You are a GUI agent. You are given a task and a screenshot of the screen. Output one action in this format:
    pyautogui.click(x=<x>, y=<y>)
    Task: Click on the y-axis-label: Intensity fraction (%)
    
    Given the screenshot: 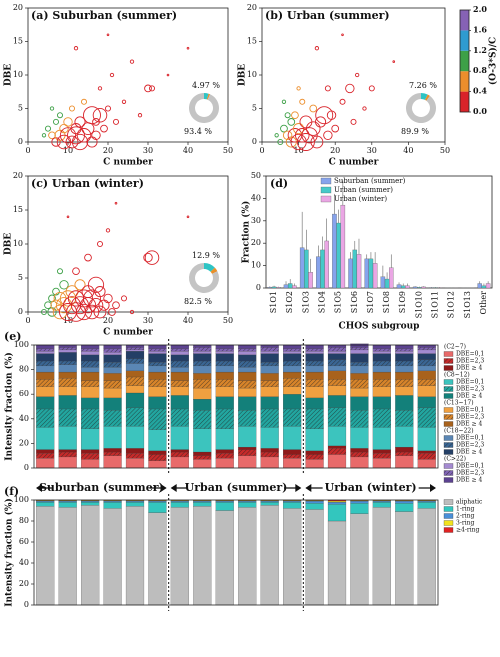 What is the action you would take?
    pyautogui.click(x=9, y=552)
    